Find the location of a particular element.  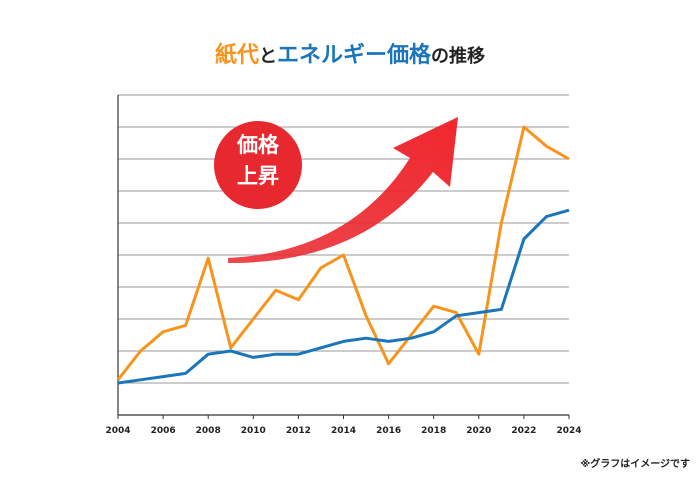

badge is located at coordinates (258, 165).